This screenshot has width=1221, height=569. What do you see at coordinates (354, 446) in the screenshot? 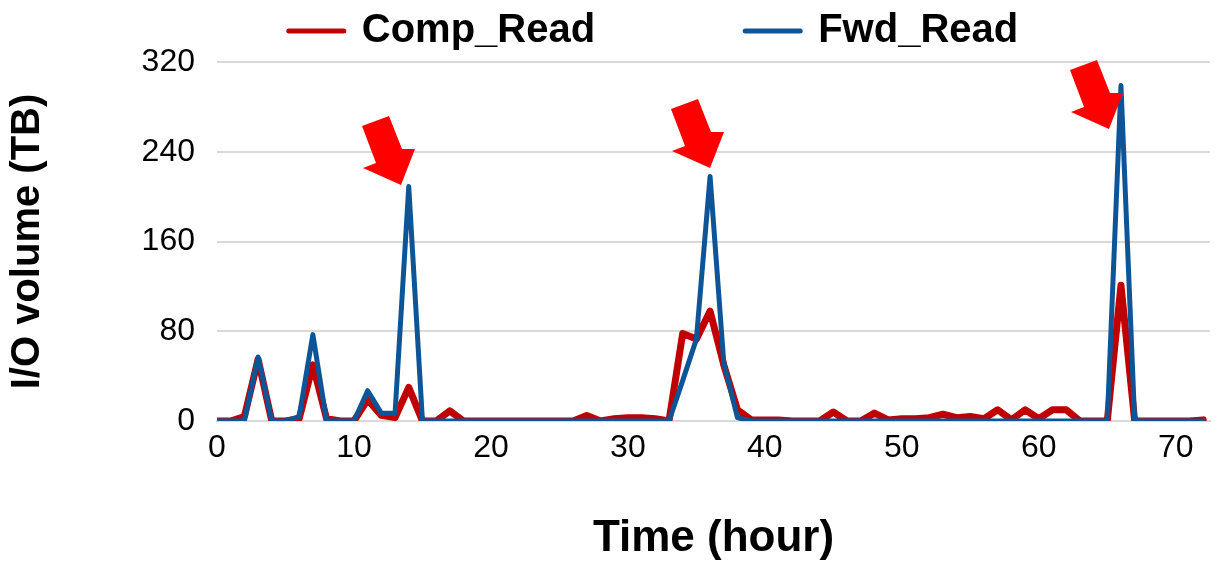
I see `x-tick-label: 10` at bounding box center [354, 446].